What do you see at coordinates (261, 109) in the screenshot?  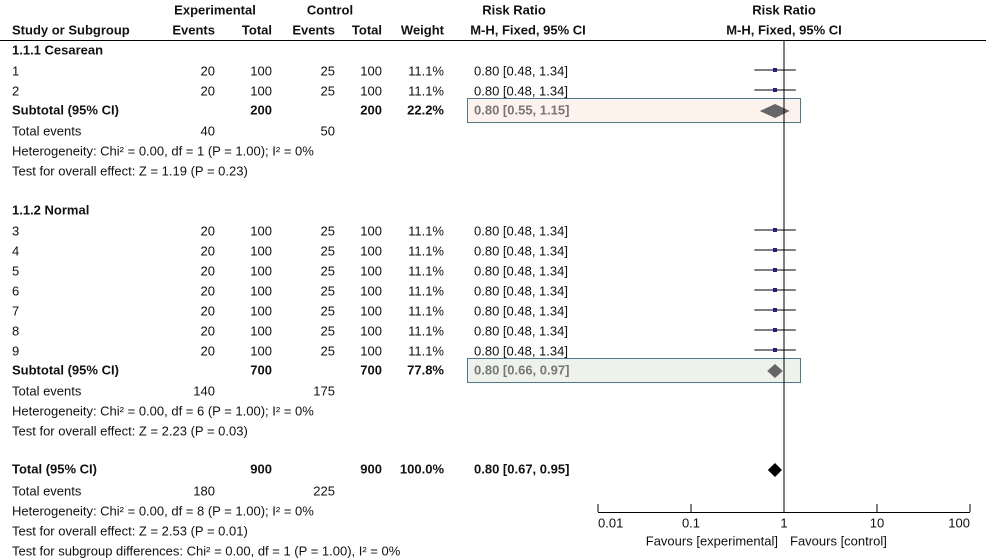 I see `exp-total: 200` at bounding box center [261, 109].